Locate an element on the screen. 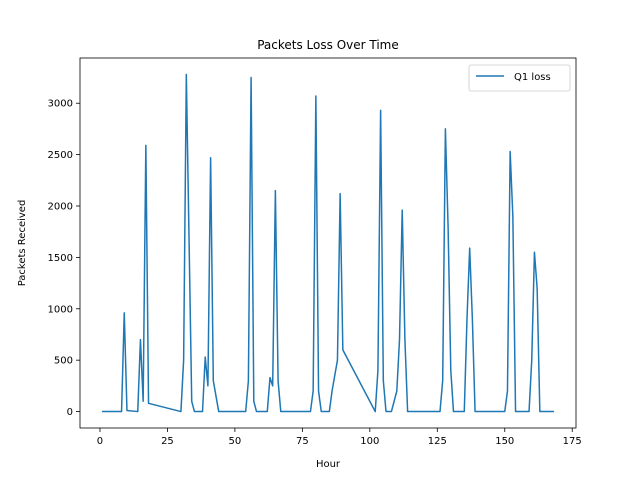 This screenshot has height=480, width=640. y-tick-label: 1500 is located at coordinates (60, 258).